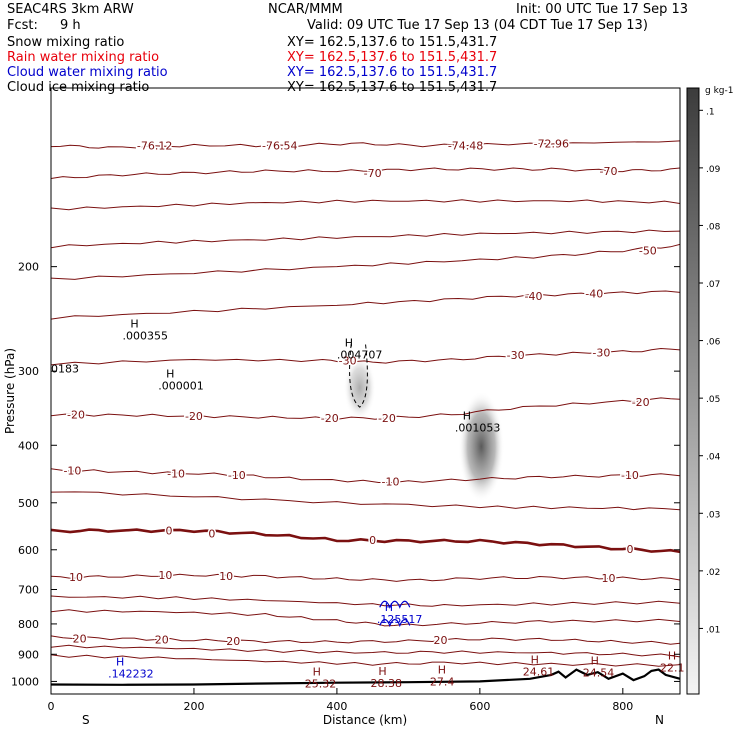  I want to click on x-tick-label: 600, so click(479, 706).